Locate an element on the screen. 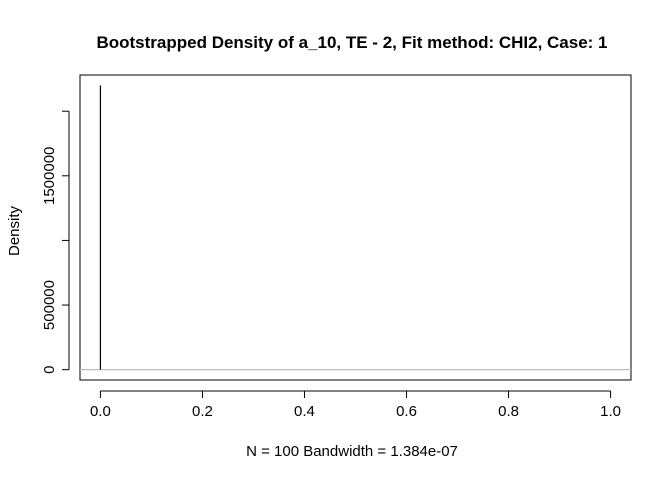 The height and width of the screenshot is (485, 672). x-tick-label: 0.6 is located at coordinates (406, 411).